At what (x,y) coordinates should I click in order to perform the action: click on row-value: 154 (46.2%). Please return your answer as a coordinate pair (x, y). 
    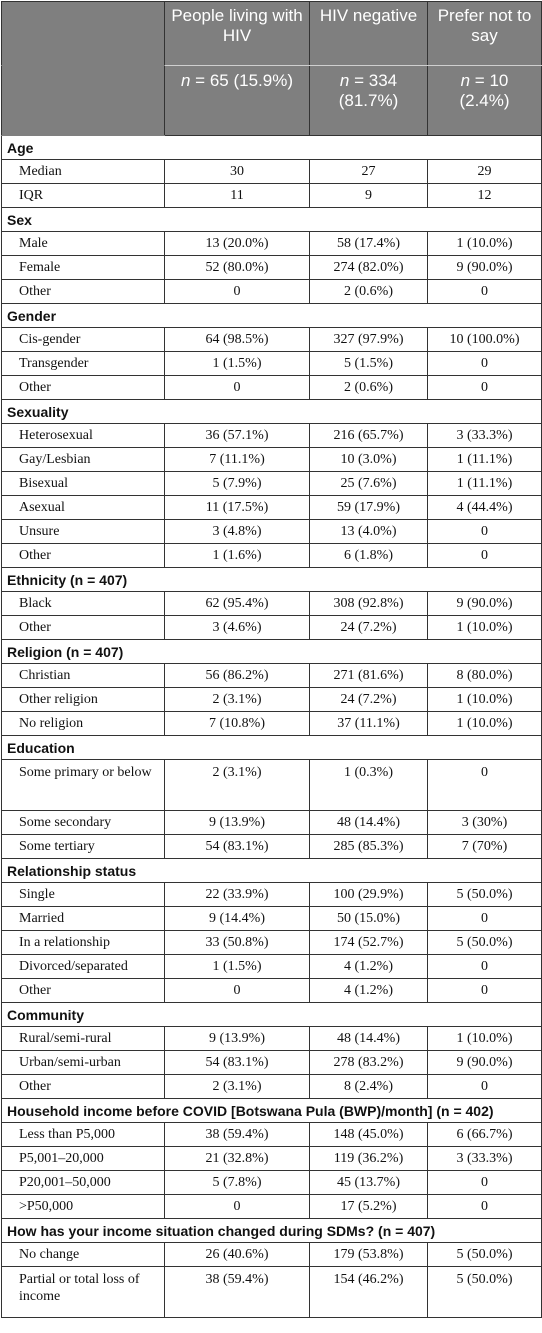
    Looking at the image, I should click on (368, 1292).